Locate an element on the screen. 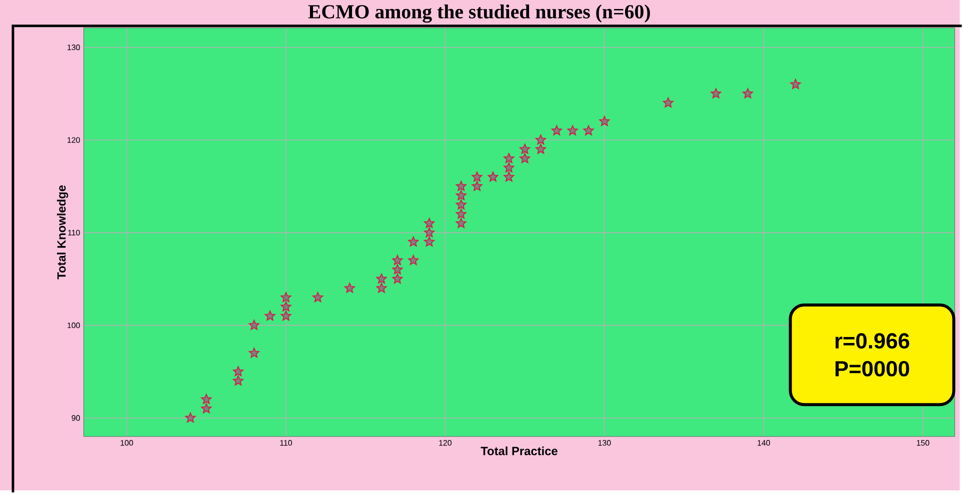  x-axis-title: Total Practice is located at coordinates (519, 451).